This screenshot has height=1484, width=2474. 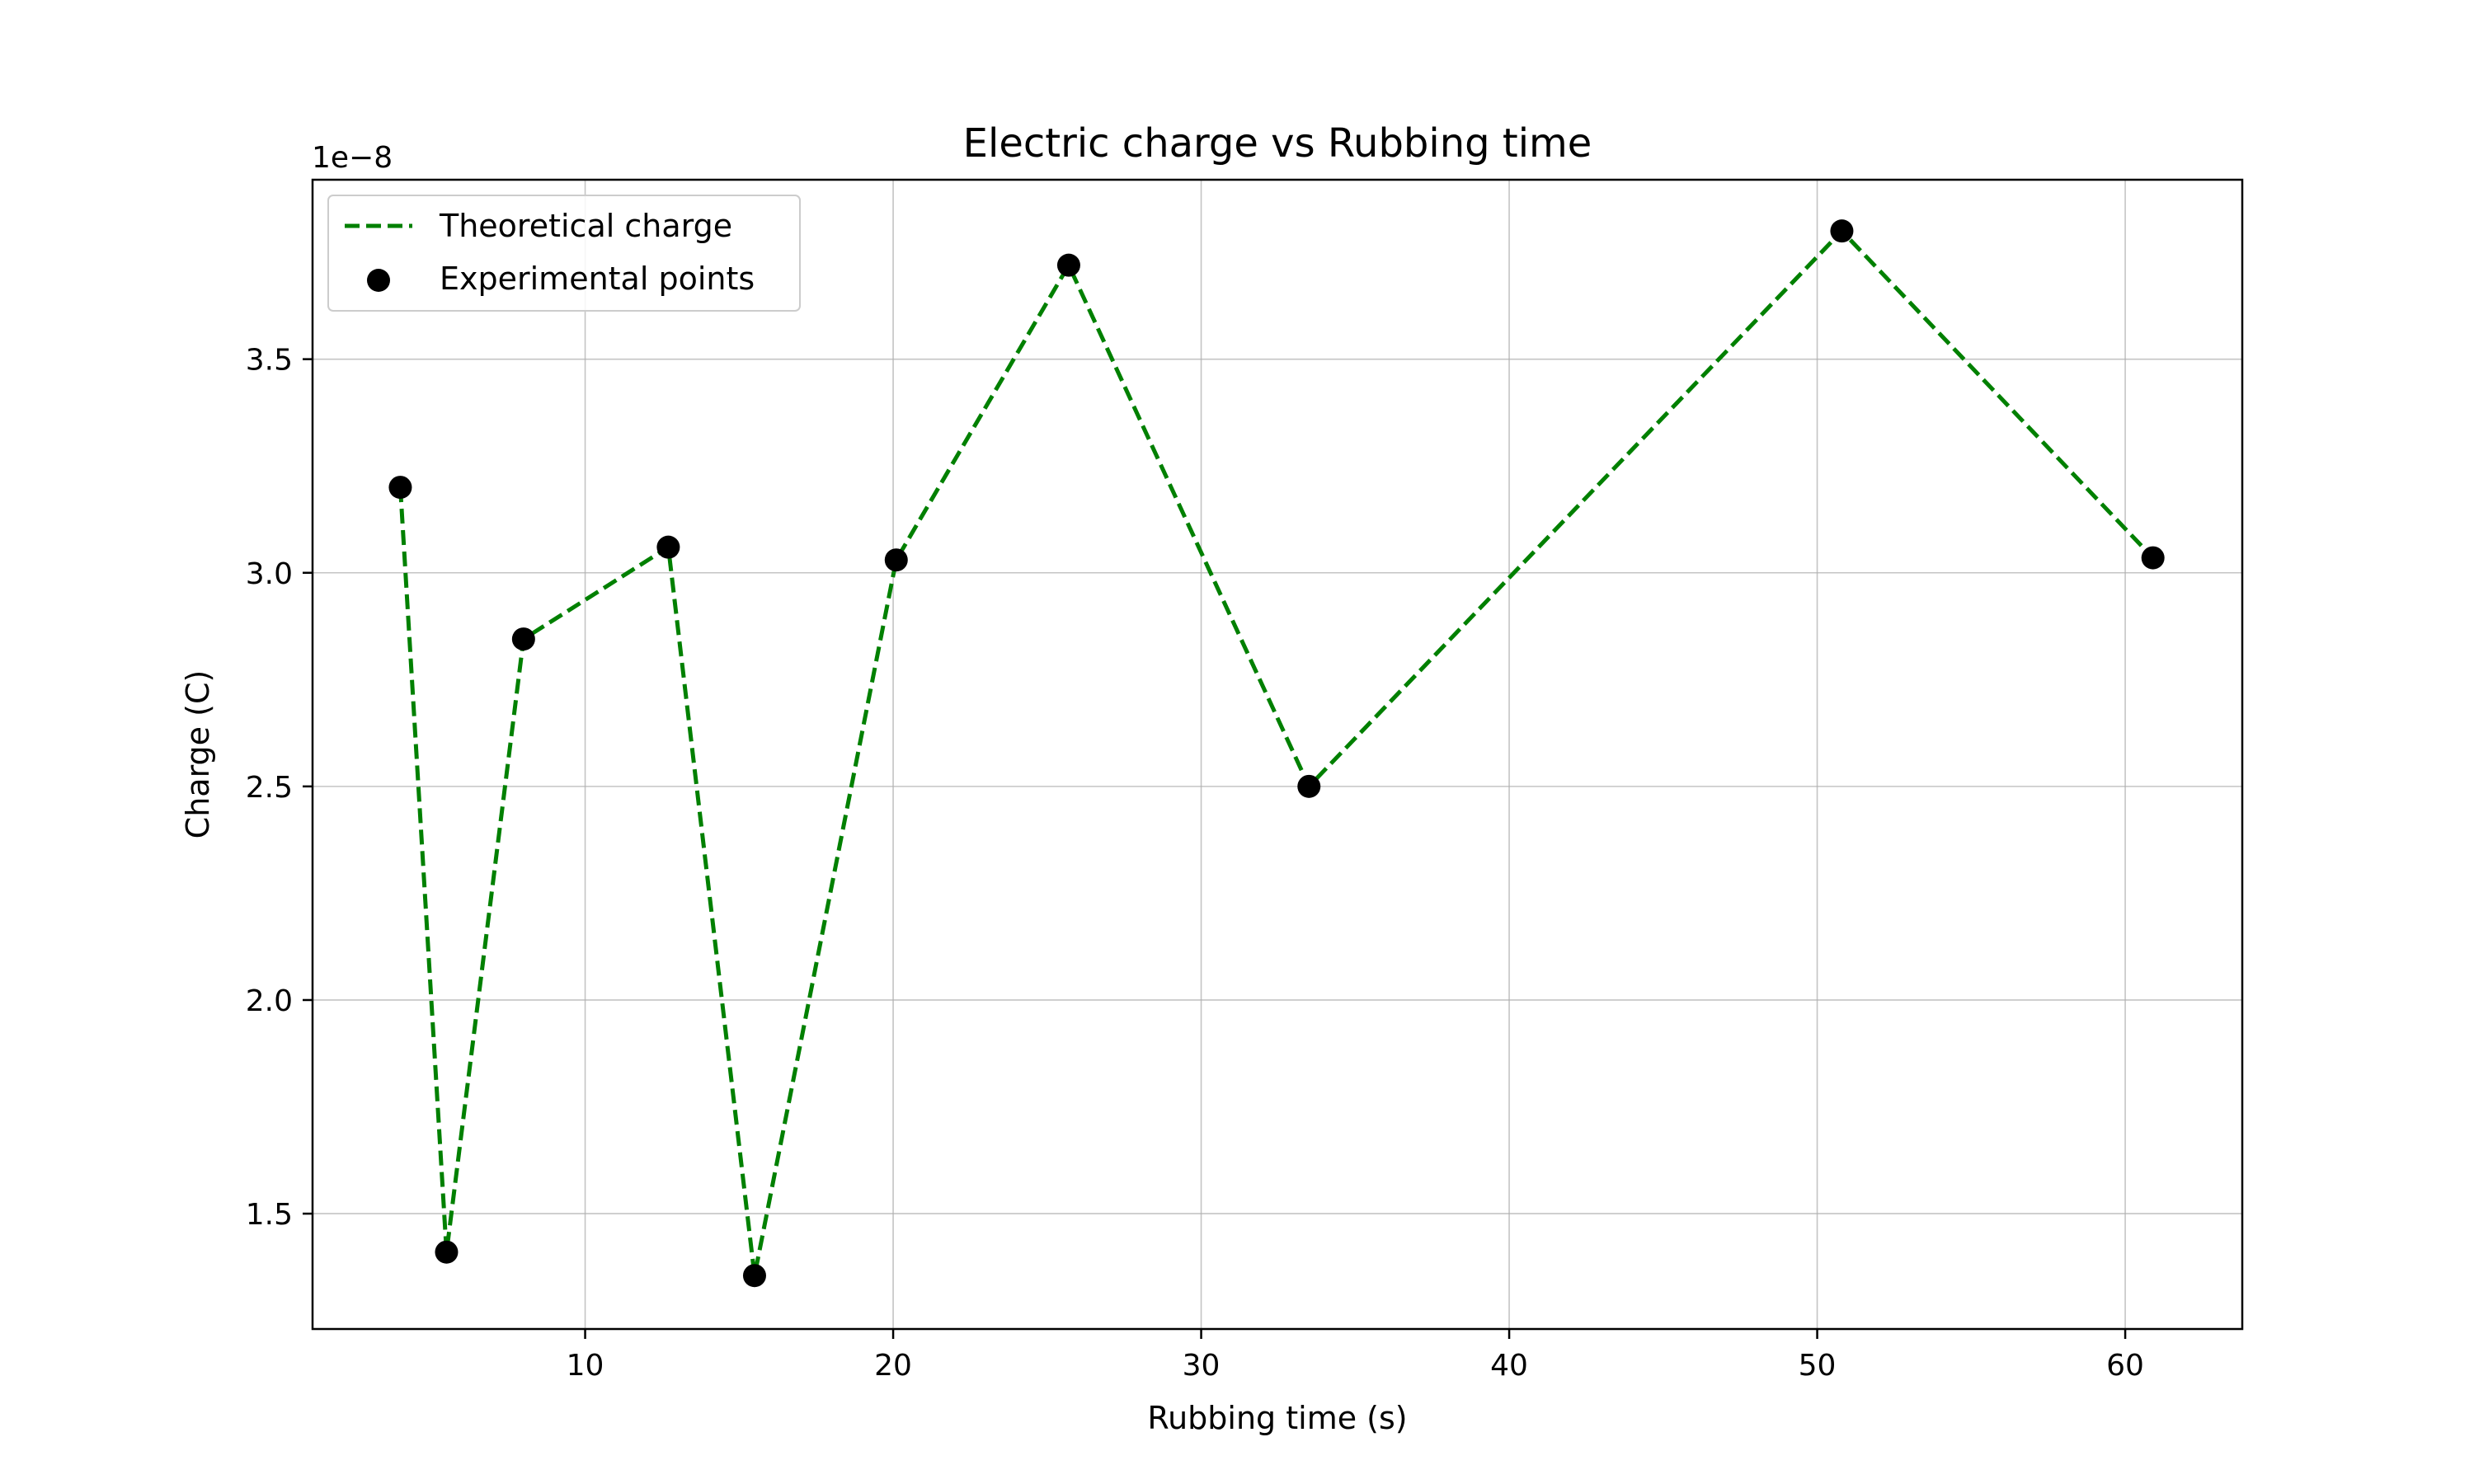 What do you see at coordinates (378, 280) in the screenshot?
I see `legend-marker-swatch` at bounding box center [378, 280].